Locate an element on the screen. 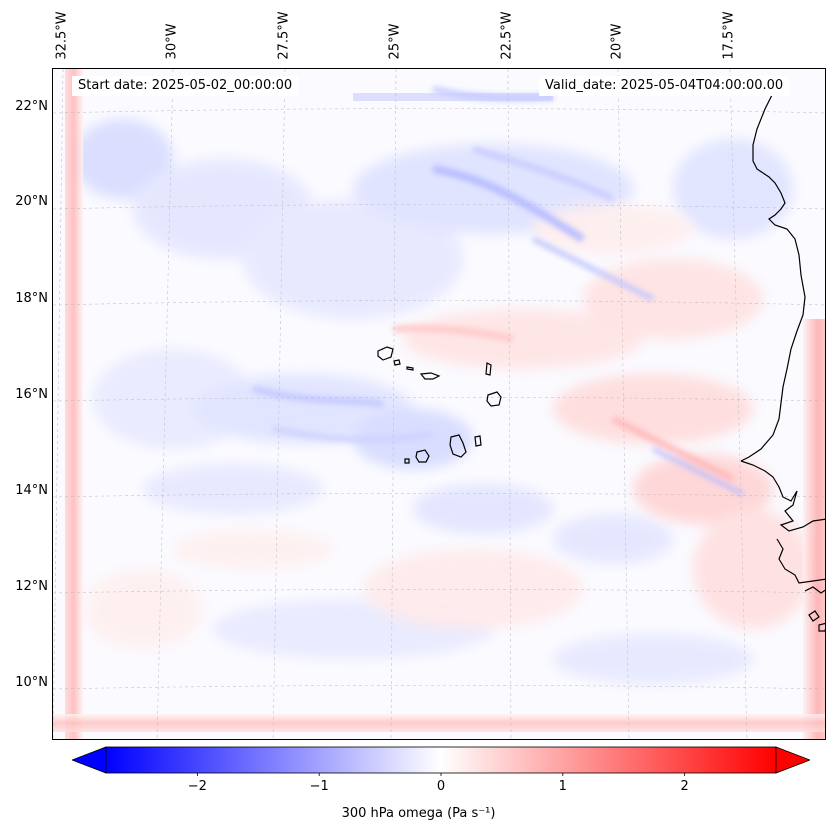 The image size is (837, 839). coast-senegal is located at coordinates (782, 496).